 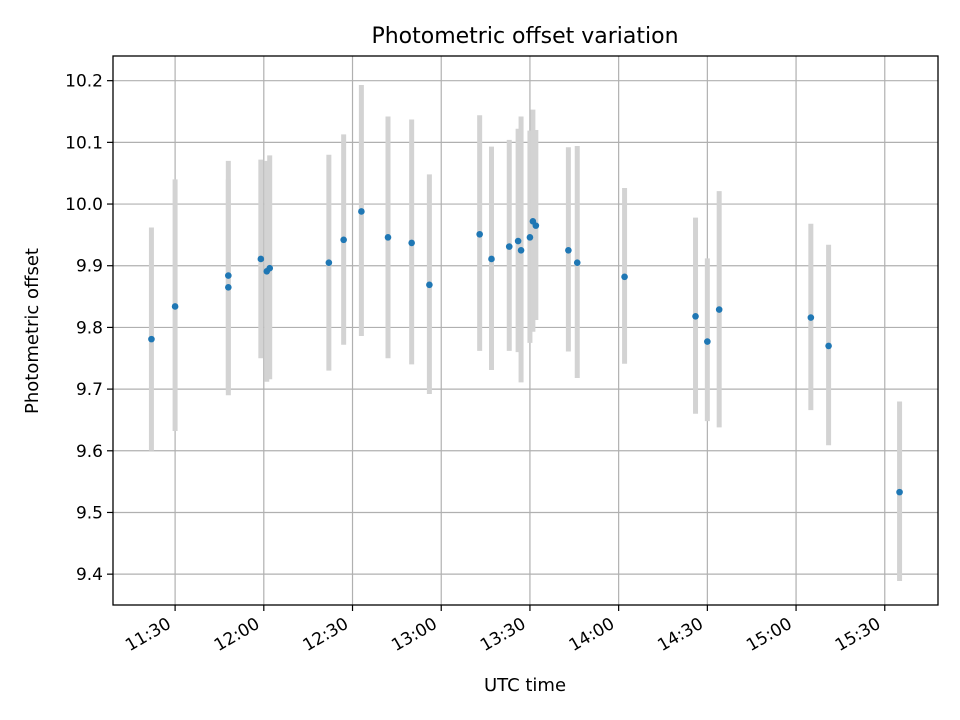 What do you see at coordinates (89, 328) in the screenshot?
I see `y-tick-label: 9.8` at bounding box center [89, 328].